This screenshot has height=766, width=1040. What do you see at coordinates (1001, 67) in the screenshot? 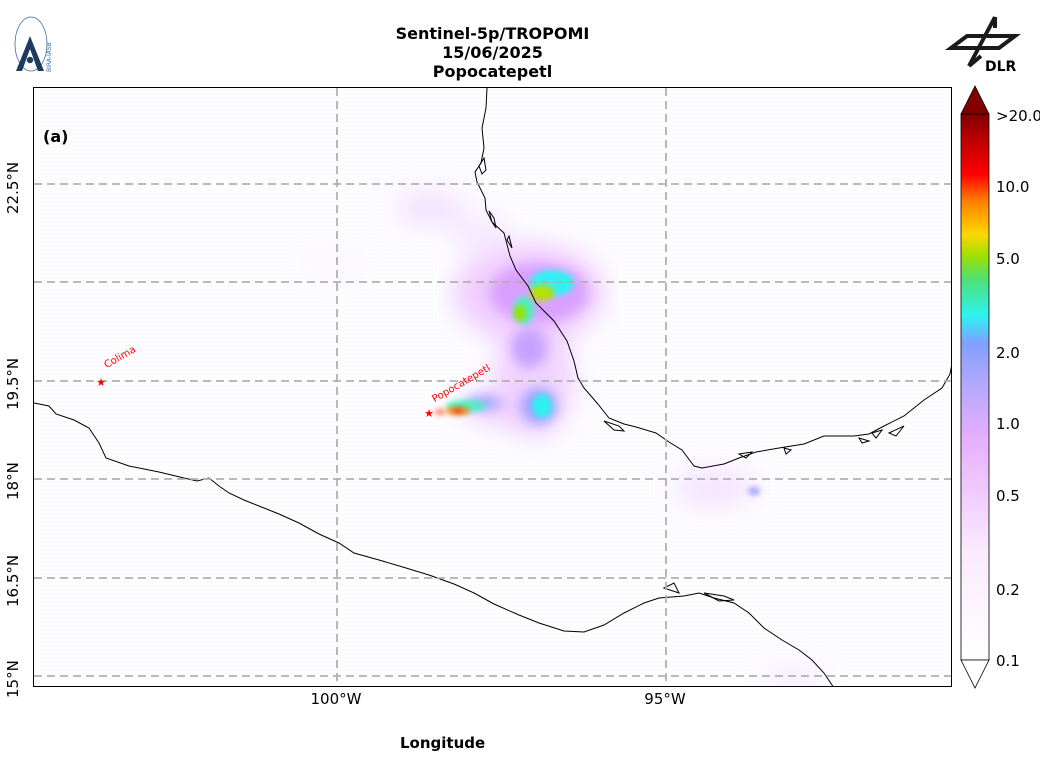
I see `dlr-logo-text: DLR` at bounding box center [1001, 67].